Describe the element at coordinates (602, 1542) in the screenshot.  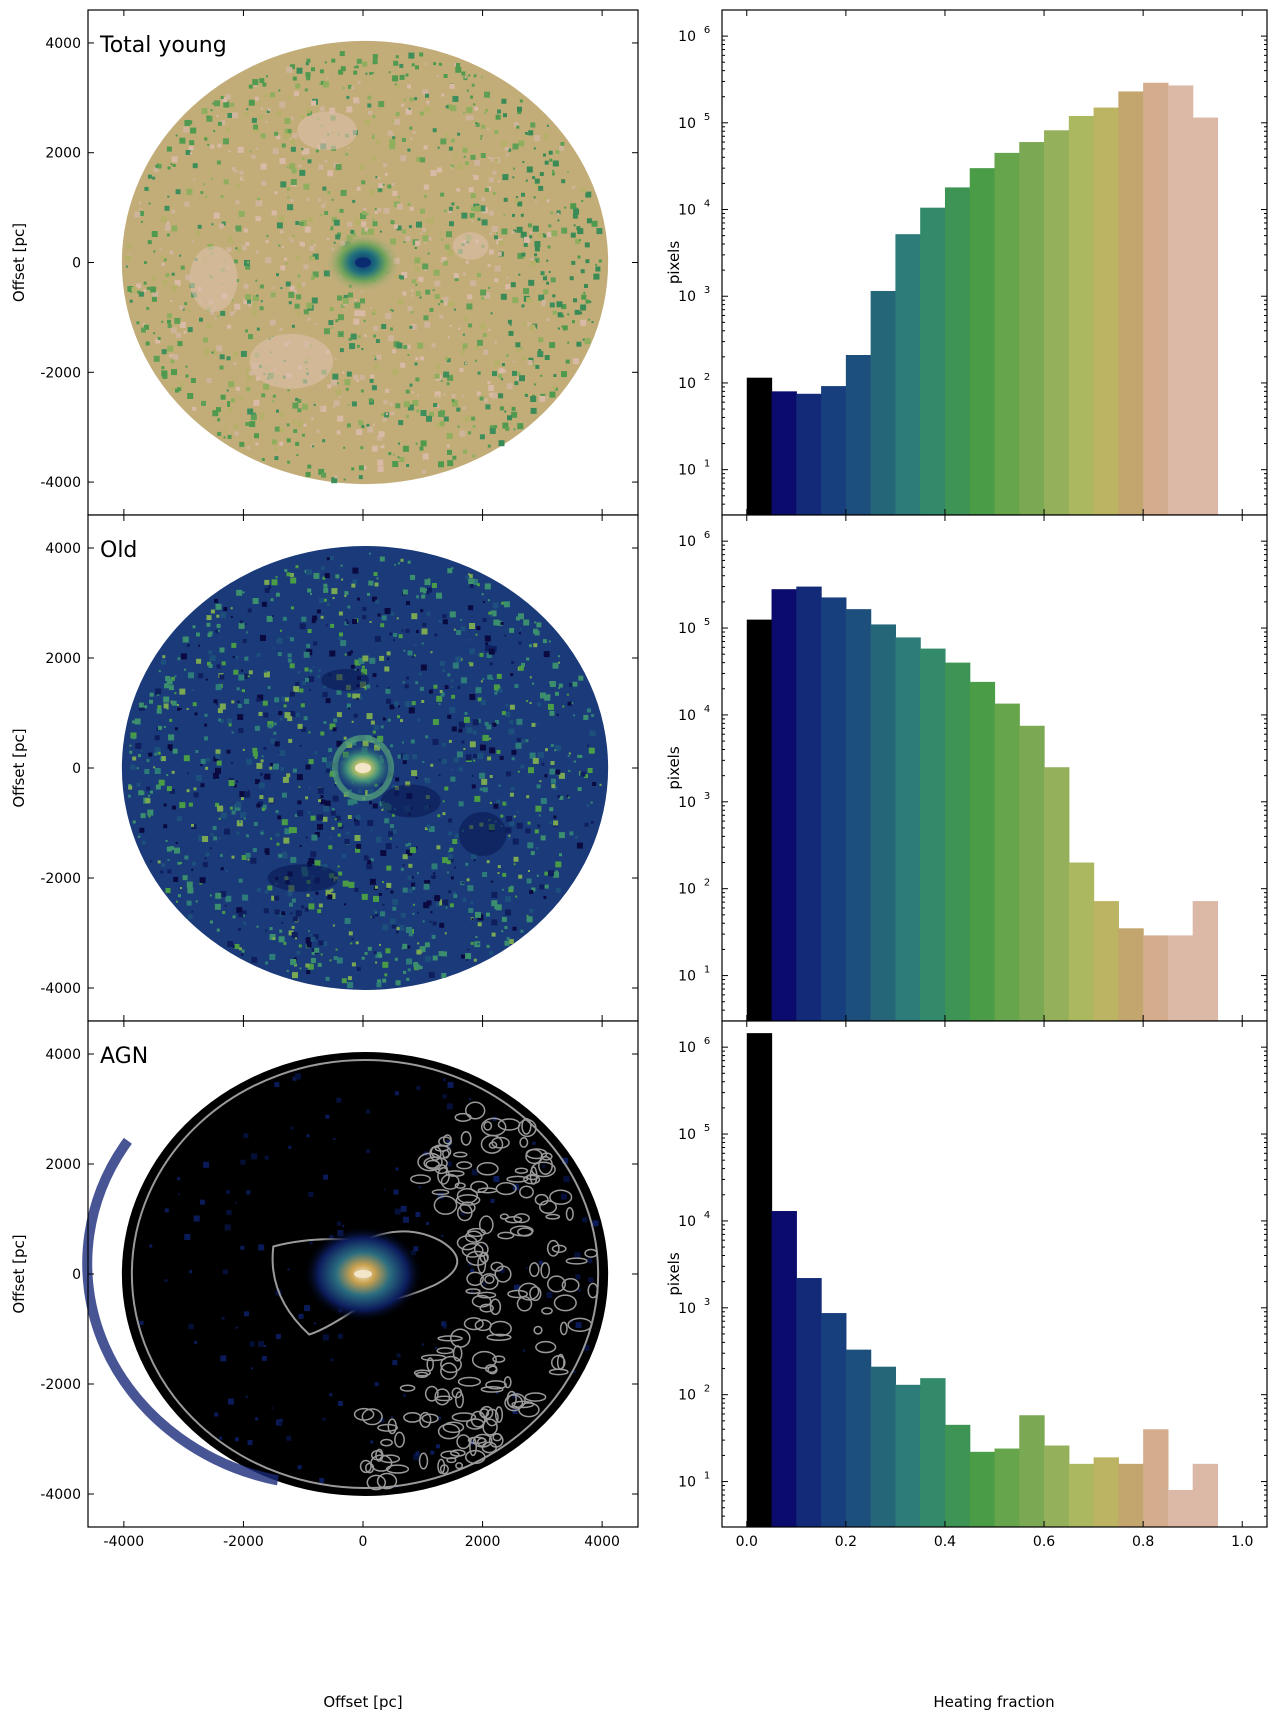
I see `x-tick-label: 4000` at that location.